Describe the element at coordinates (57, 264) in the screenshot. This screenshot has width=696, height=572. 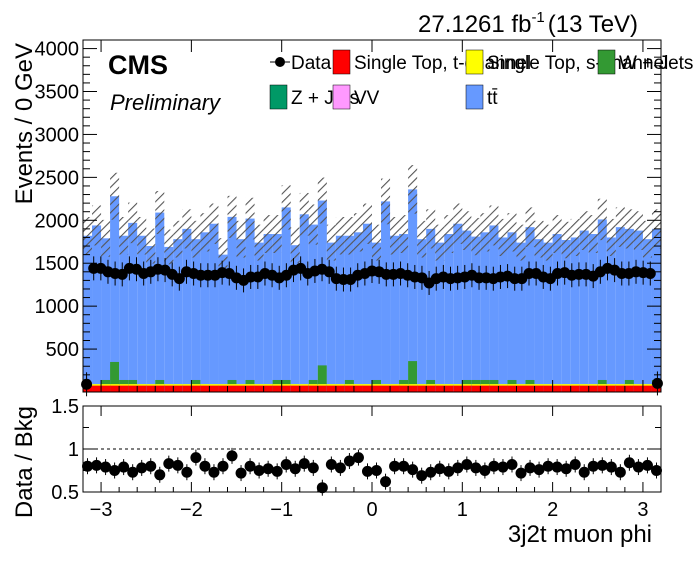
I see `y-tick-label: 1500` at that location.